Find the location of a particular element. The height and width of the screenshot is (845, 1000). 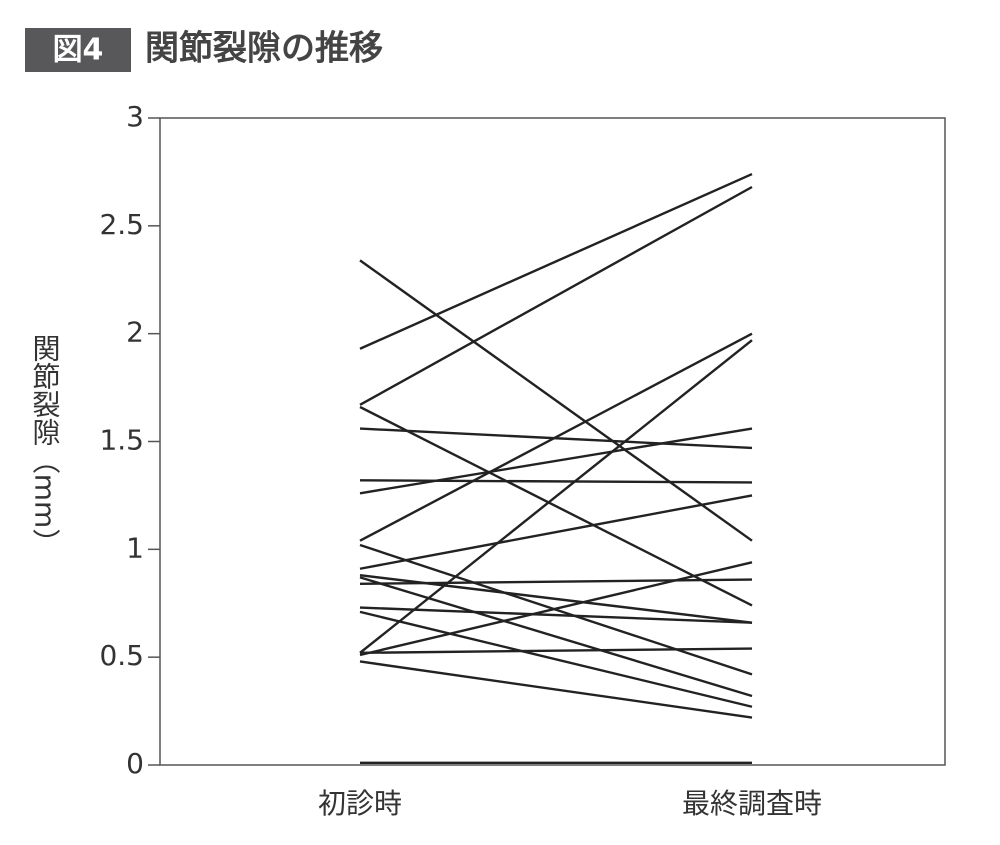

x-tick-label: 最終調査時 is located at coordinates (752, 803).